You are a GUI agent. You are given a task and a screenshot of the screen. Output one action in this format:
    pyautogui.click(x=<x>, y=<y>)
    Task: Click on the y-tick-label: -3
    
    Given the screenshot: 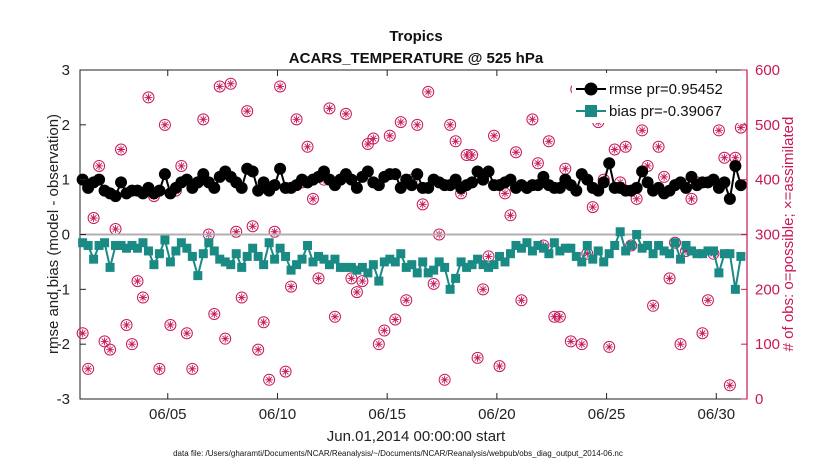 What is the action you would take?
    pyautogui.click(x=63, y=399)
    